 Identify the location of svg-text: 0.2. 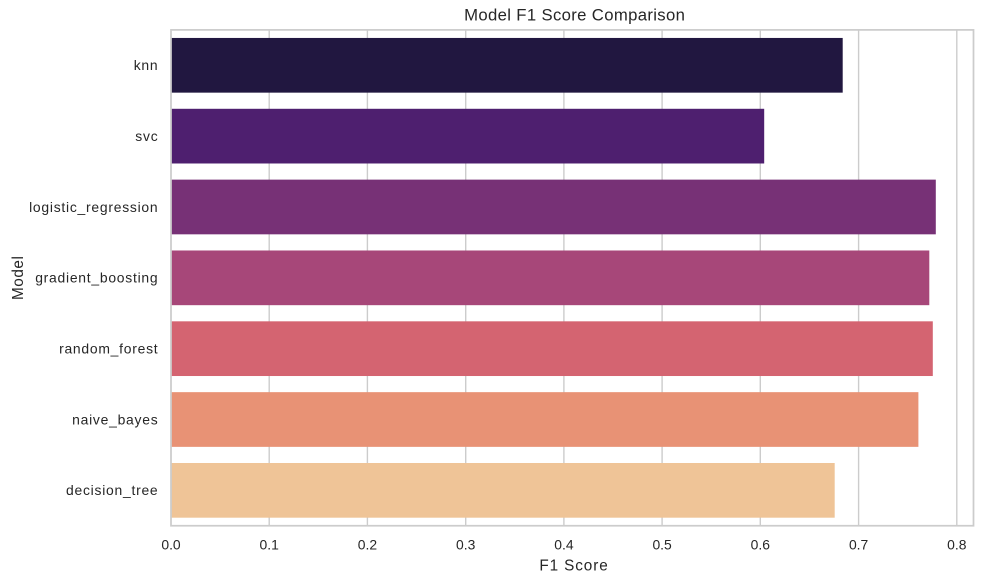
(368, 545).